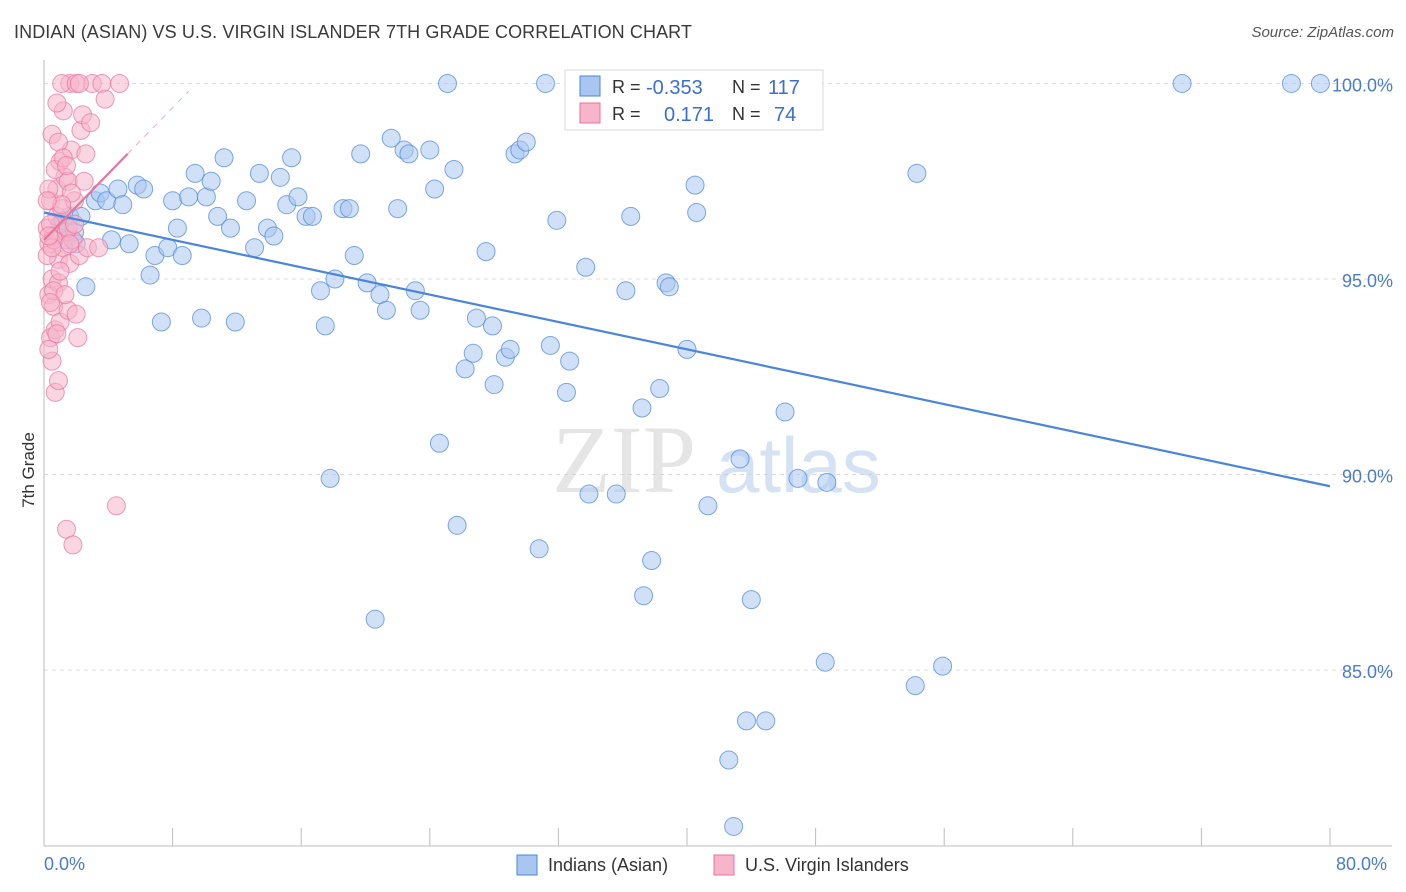 This screenshot has height=892, width=1406. I want to click on legend-r-value-1: 0.171, so click(689, 115).